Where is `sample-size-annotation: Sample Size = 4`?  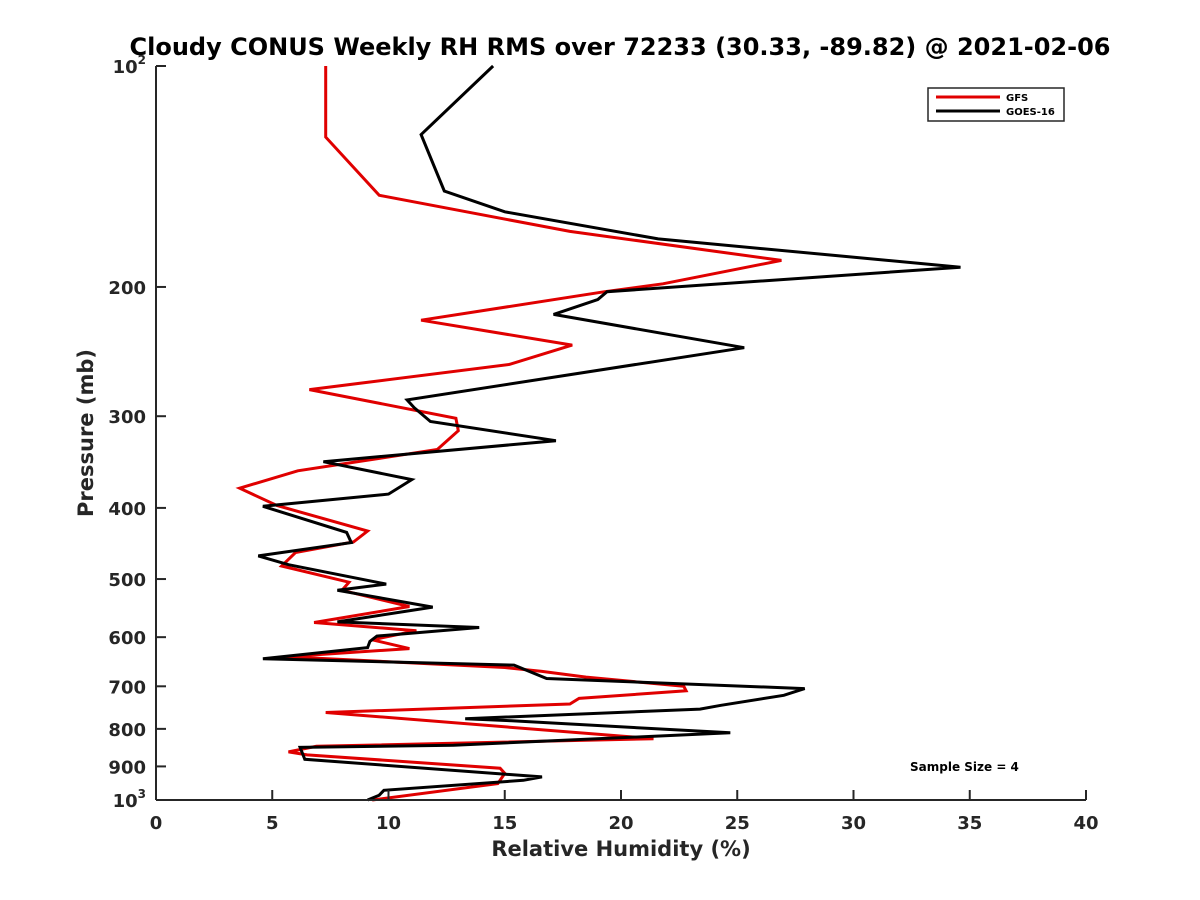
sample-size-annotation: Sample Size = 4 is located at coordinates (964, 767).